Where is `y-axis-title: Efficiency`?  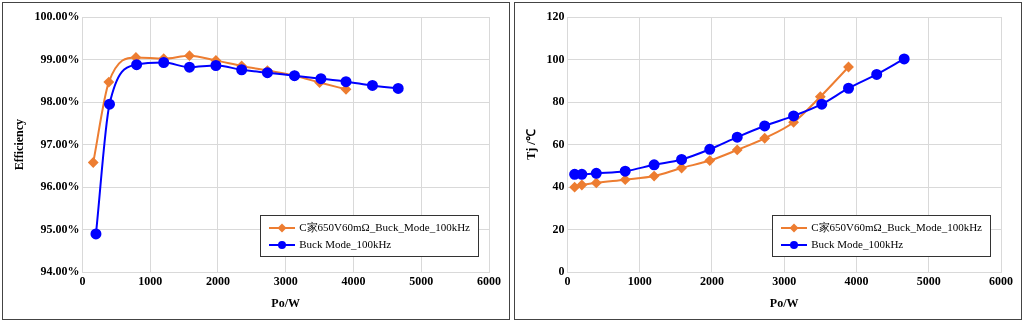 y-axis-title: Efficiency is located at coordinates (19, 144).